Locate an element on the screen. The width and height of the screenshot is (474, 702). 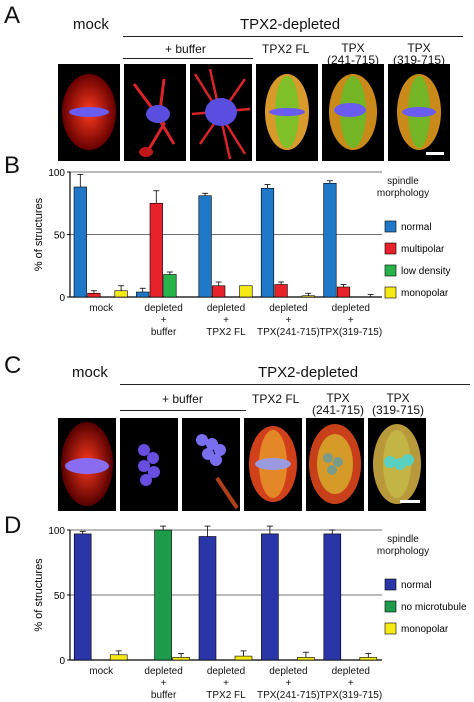
chart-d-legend-label: no microtubule is located at coordinates (434, 607).